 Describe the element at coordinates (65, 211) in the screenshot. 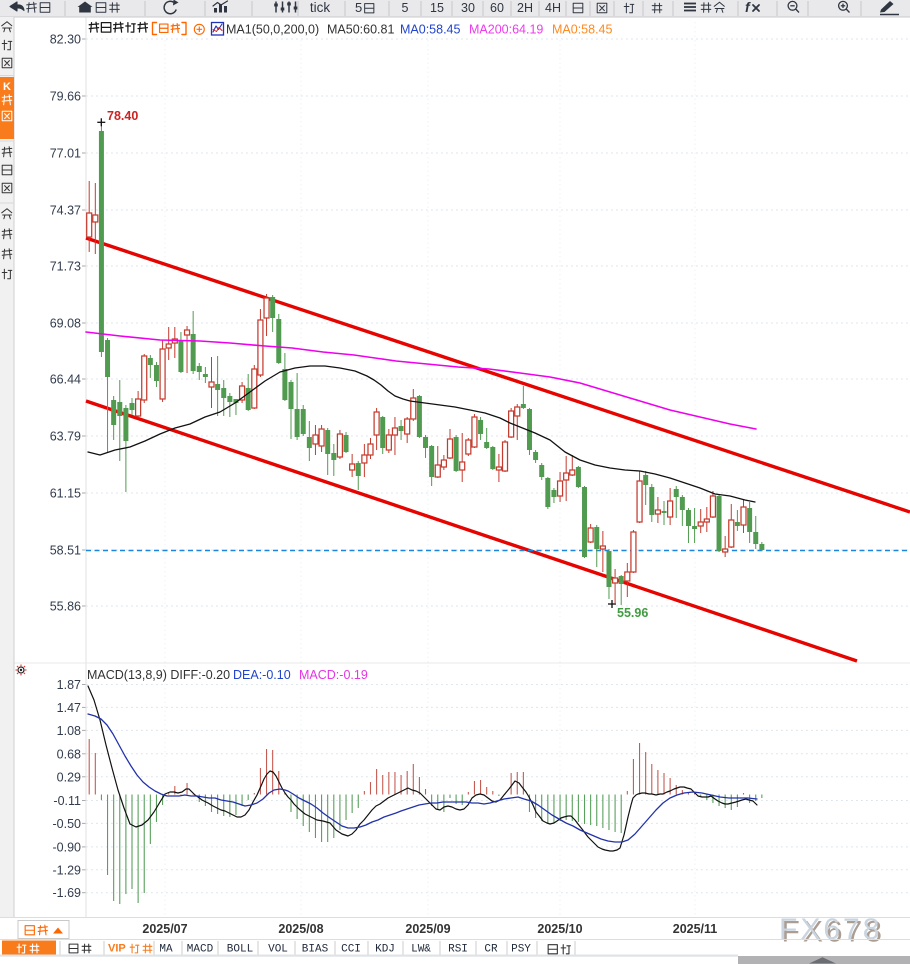

I see `svg-text: 74.37` at that location.